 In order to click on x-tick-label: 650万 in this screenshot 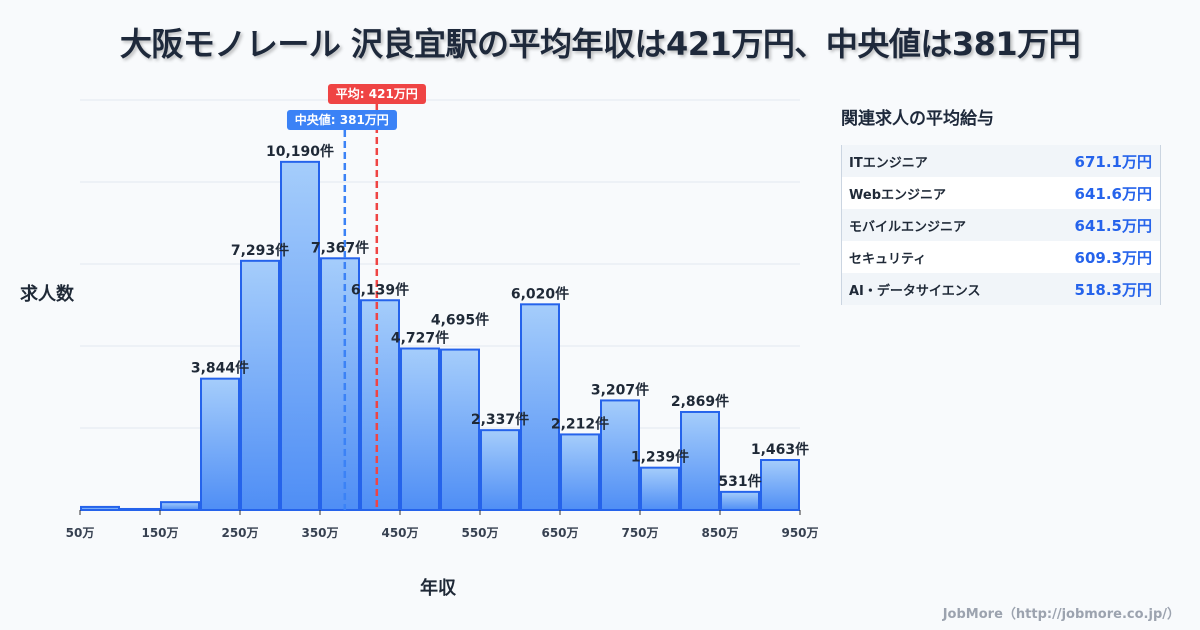, I will do `click(559, 533)`.